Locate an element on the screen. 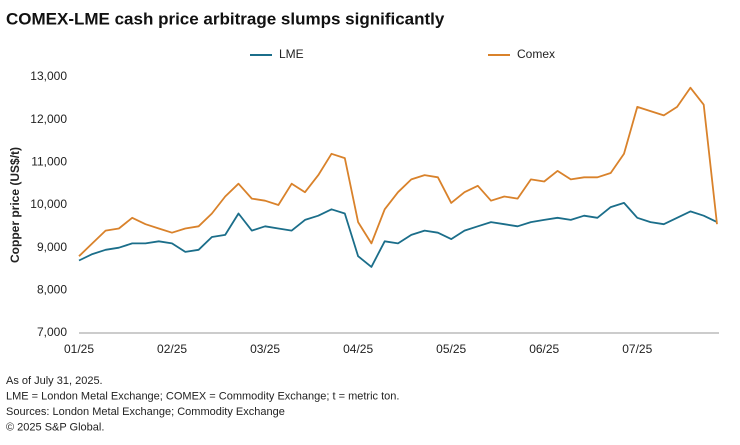 This screenshot has width=740, height=445. legend-label: Comex is located at coordinates (536, 54).